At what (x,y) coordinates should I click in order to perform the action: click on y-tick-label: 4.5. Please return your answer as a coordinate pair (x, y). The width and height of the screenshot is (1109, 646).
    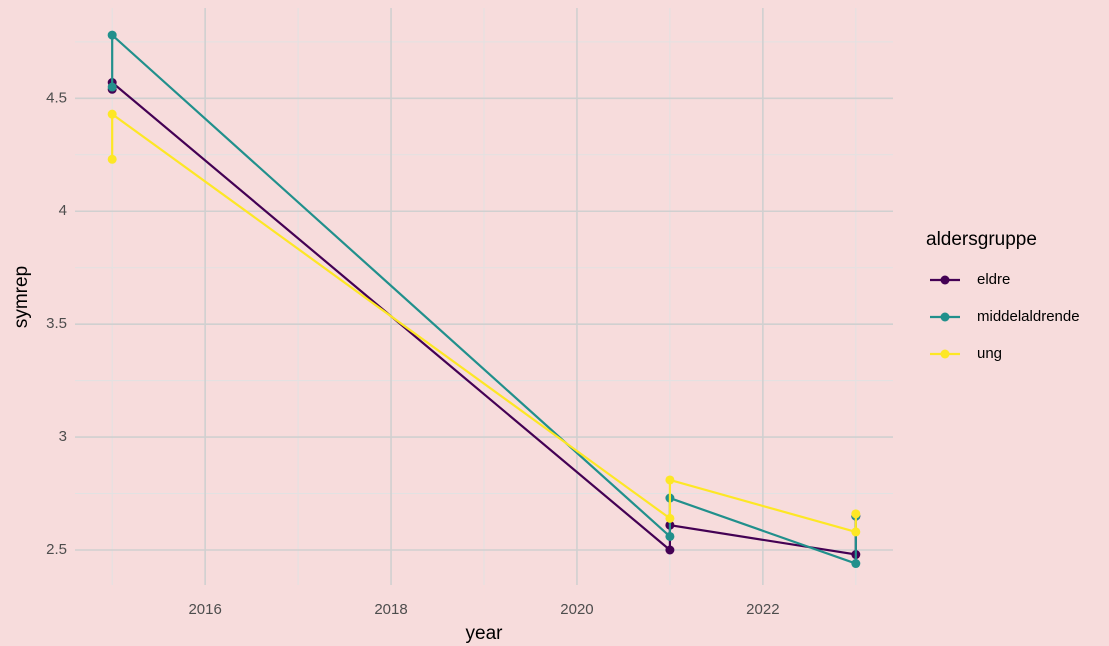
    Looking at the image, I should click on (56, 97).